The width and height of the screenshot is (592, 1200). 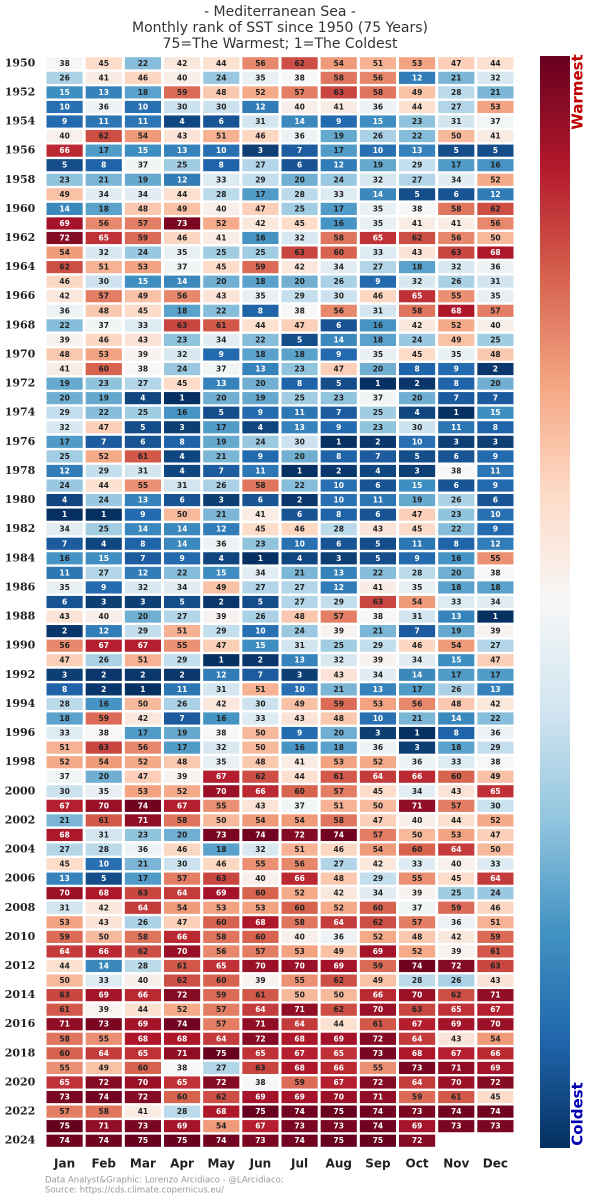 I want to click on cell-label: 17, so click(x=456, y=165).